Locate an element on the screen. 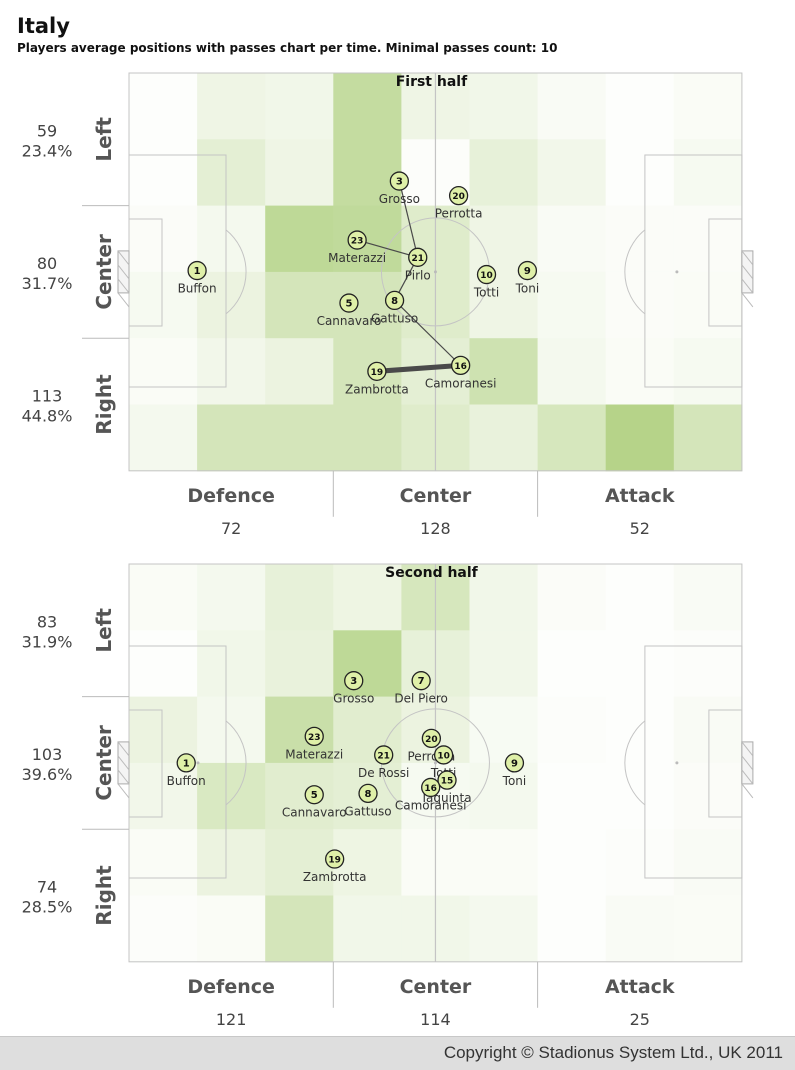  player-marker: 16 Camoranesi is located at coordinates (430, 794).